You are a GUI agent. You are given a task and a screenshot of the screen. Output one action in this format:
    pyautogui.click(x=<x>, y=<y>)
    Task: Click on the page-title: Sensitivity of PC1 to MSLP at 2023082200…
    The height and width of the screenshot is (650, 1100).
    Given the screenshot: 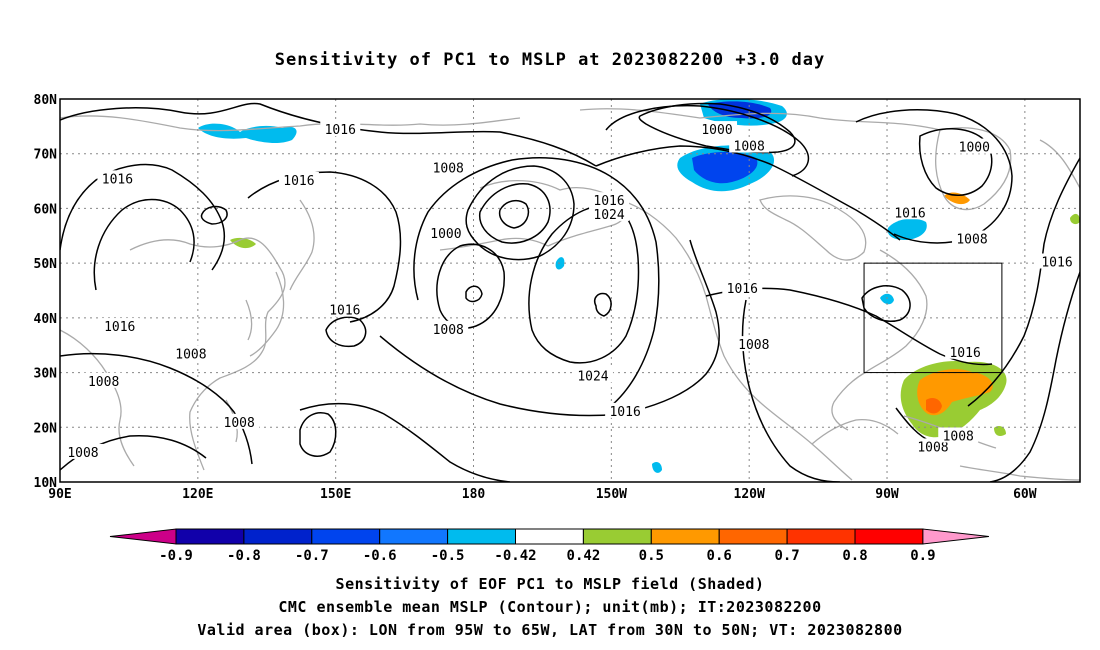 What is the action you would take?
    pyautogui.click(x=550, y=60)
    